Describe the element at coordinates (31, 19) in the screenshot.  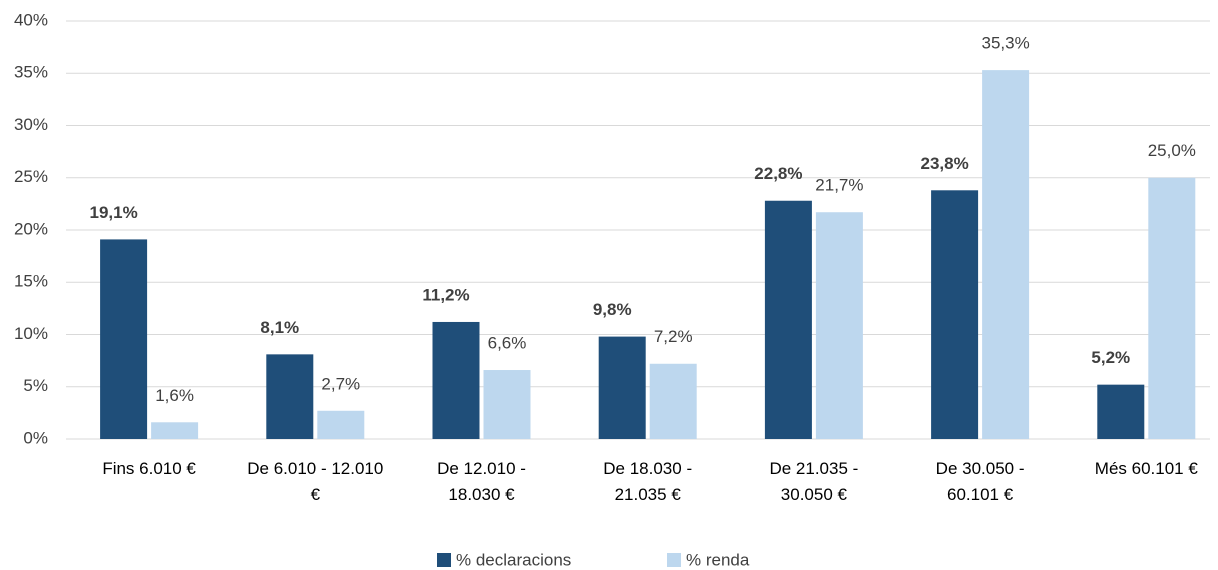
I see `y-tick-label: 40%` at that location.